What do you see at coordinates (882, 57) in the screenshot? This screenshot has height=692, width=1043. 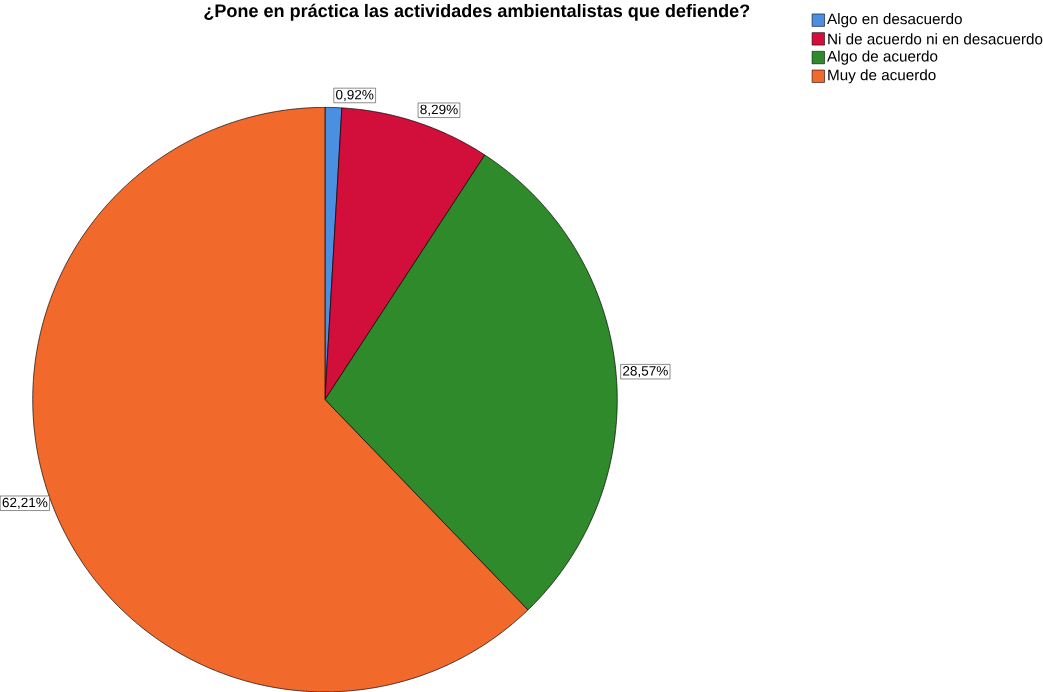 I see `legend-label: Algo de acuerdo` at bounding box center [882, 57].